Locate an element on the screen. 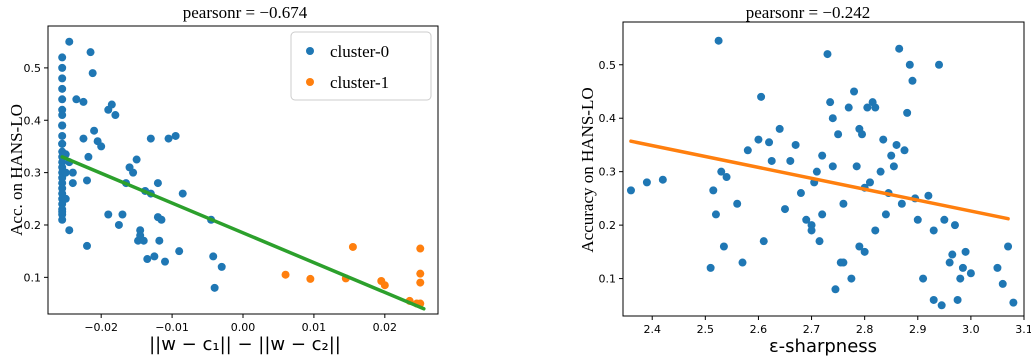  right-y-tick-label: 0.4 is located at coordinates (608, 118).